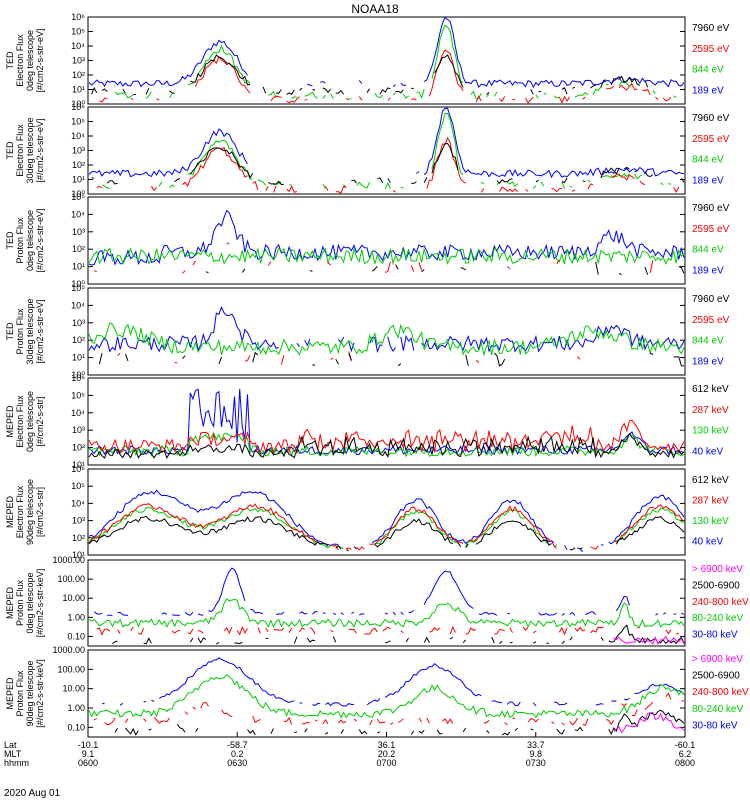 Image resolution: width=750 pixels, height=800 pixels. What do you see at coordinates (88, 754) in the screenshot?
I see `x-tick-label-mlt: 9.1` at bounding box center [88, 754].